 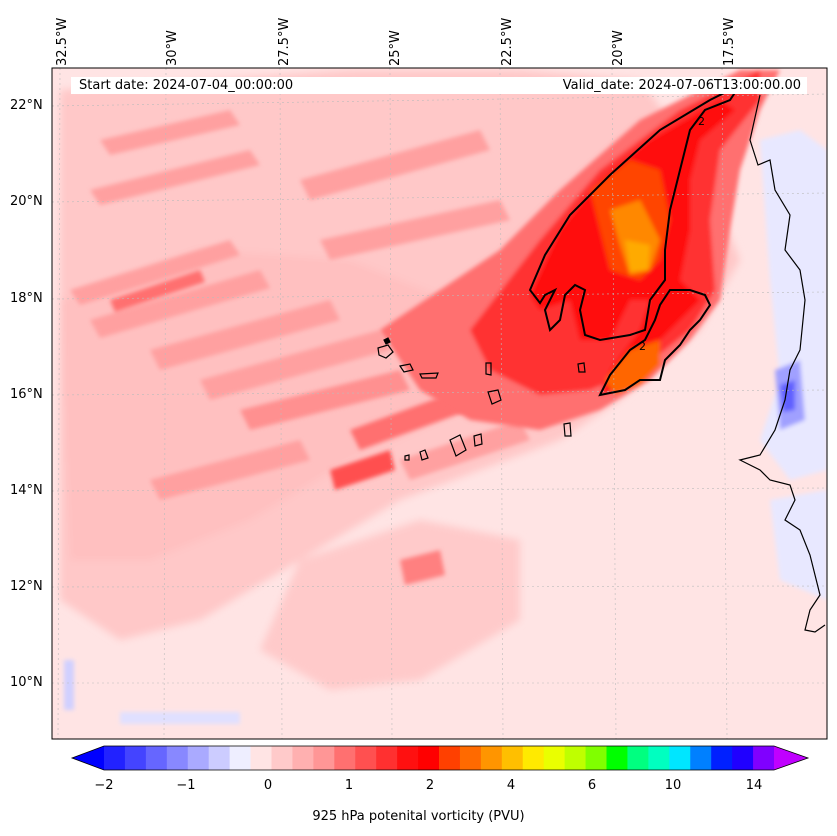 What do you see at coordinates (701, 121) in the screenshot?
I see `contour-label: 2` at bounding box center [701, 121].